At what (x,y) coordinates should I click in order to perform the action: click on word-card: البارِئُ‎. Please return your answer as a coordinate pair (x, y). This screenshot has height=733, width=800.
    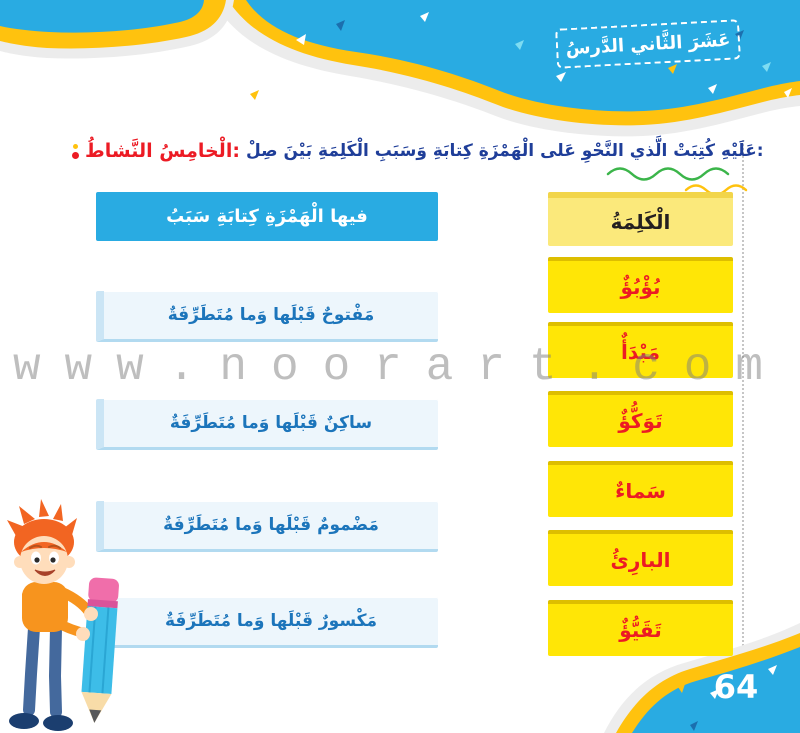
    Looking at the image, I should click on (640, 558).